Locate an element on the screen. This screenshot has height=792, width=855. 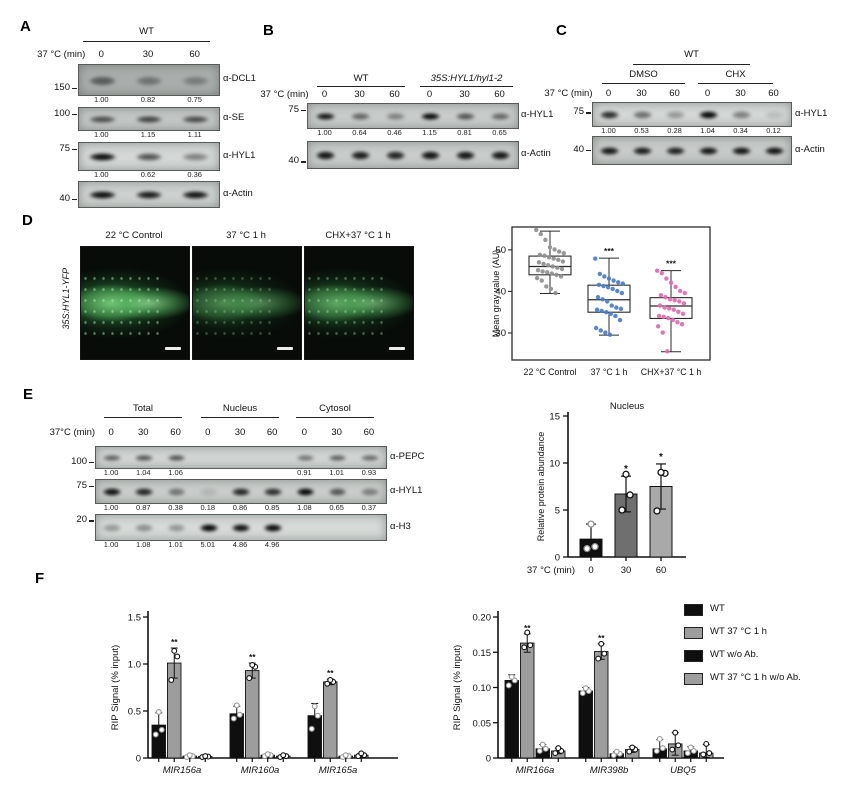
group-header: Total is located at coordinates (143, 408).